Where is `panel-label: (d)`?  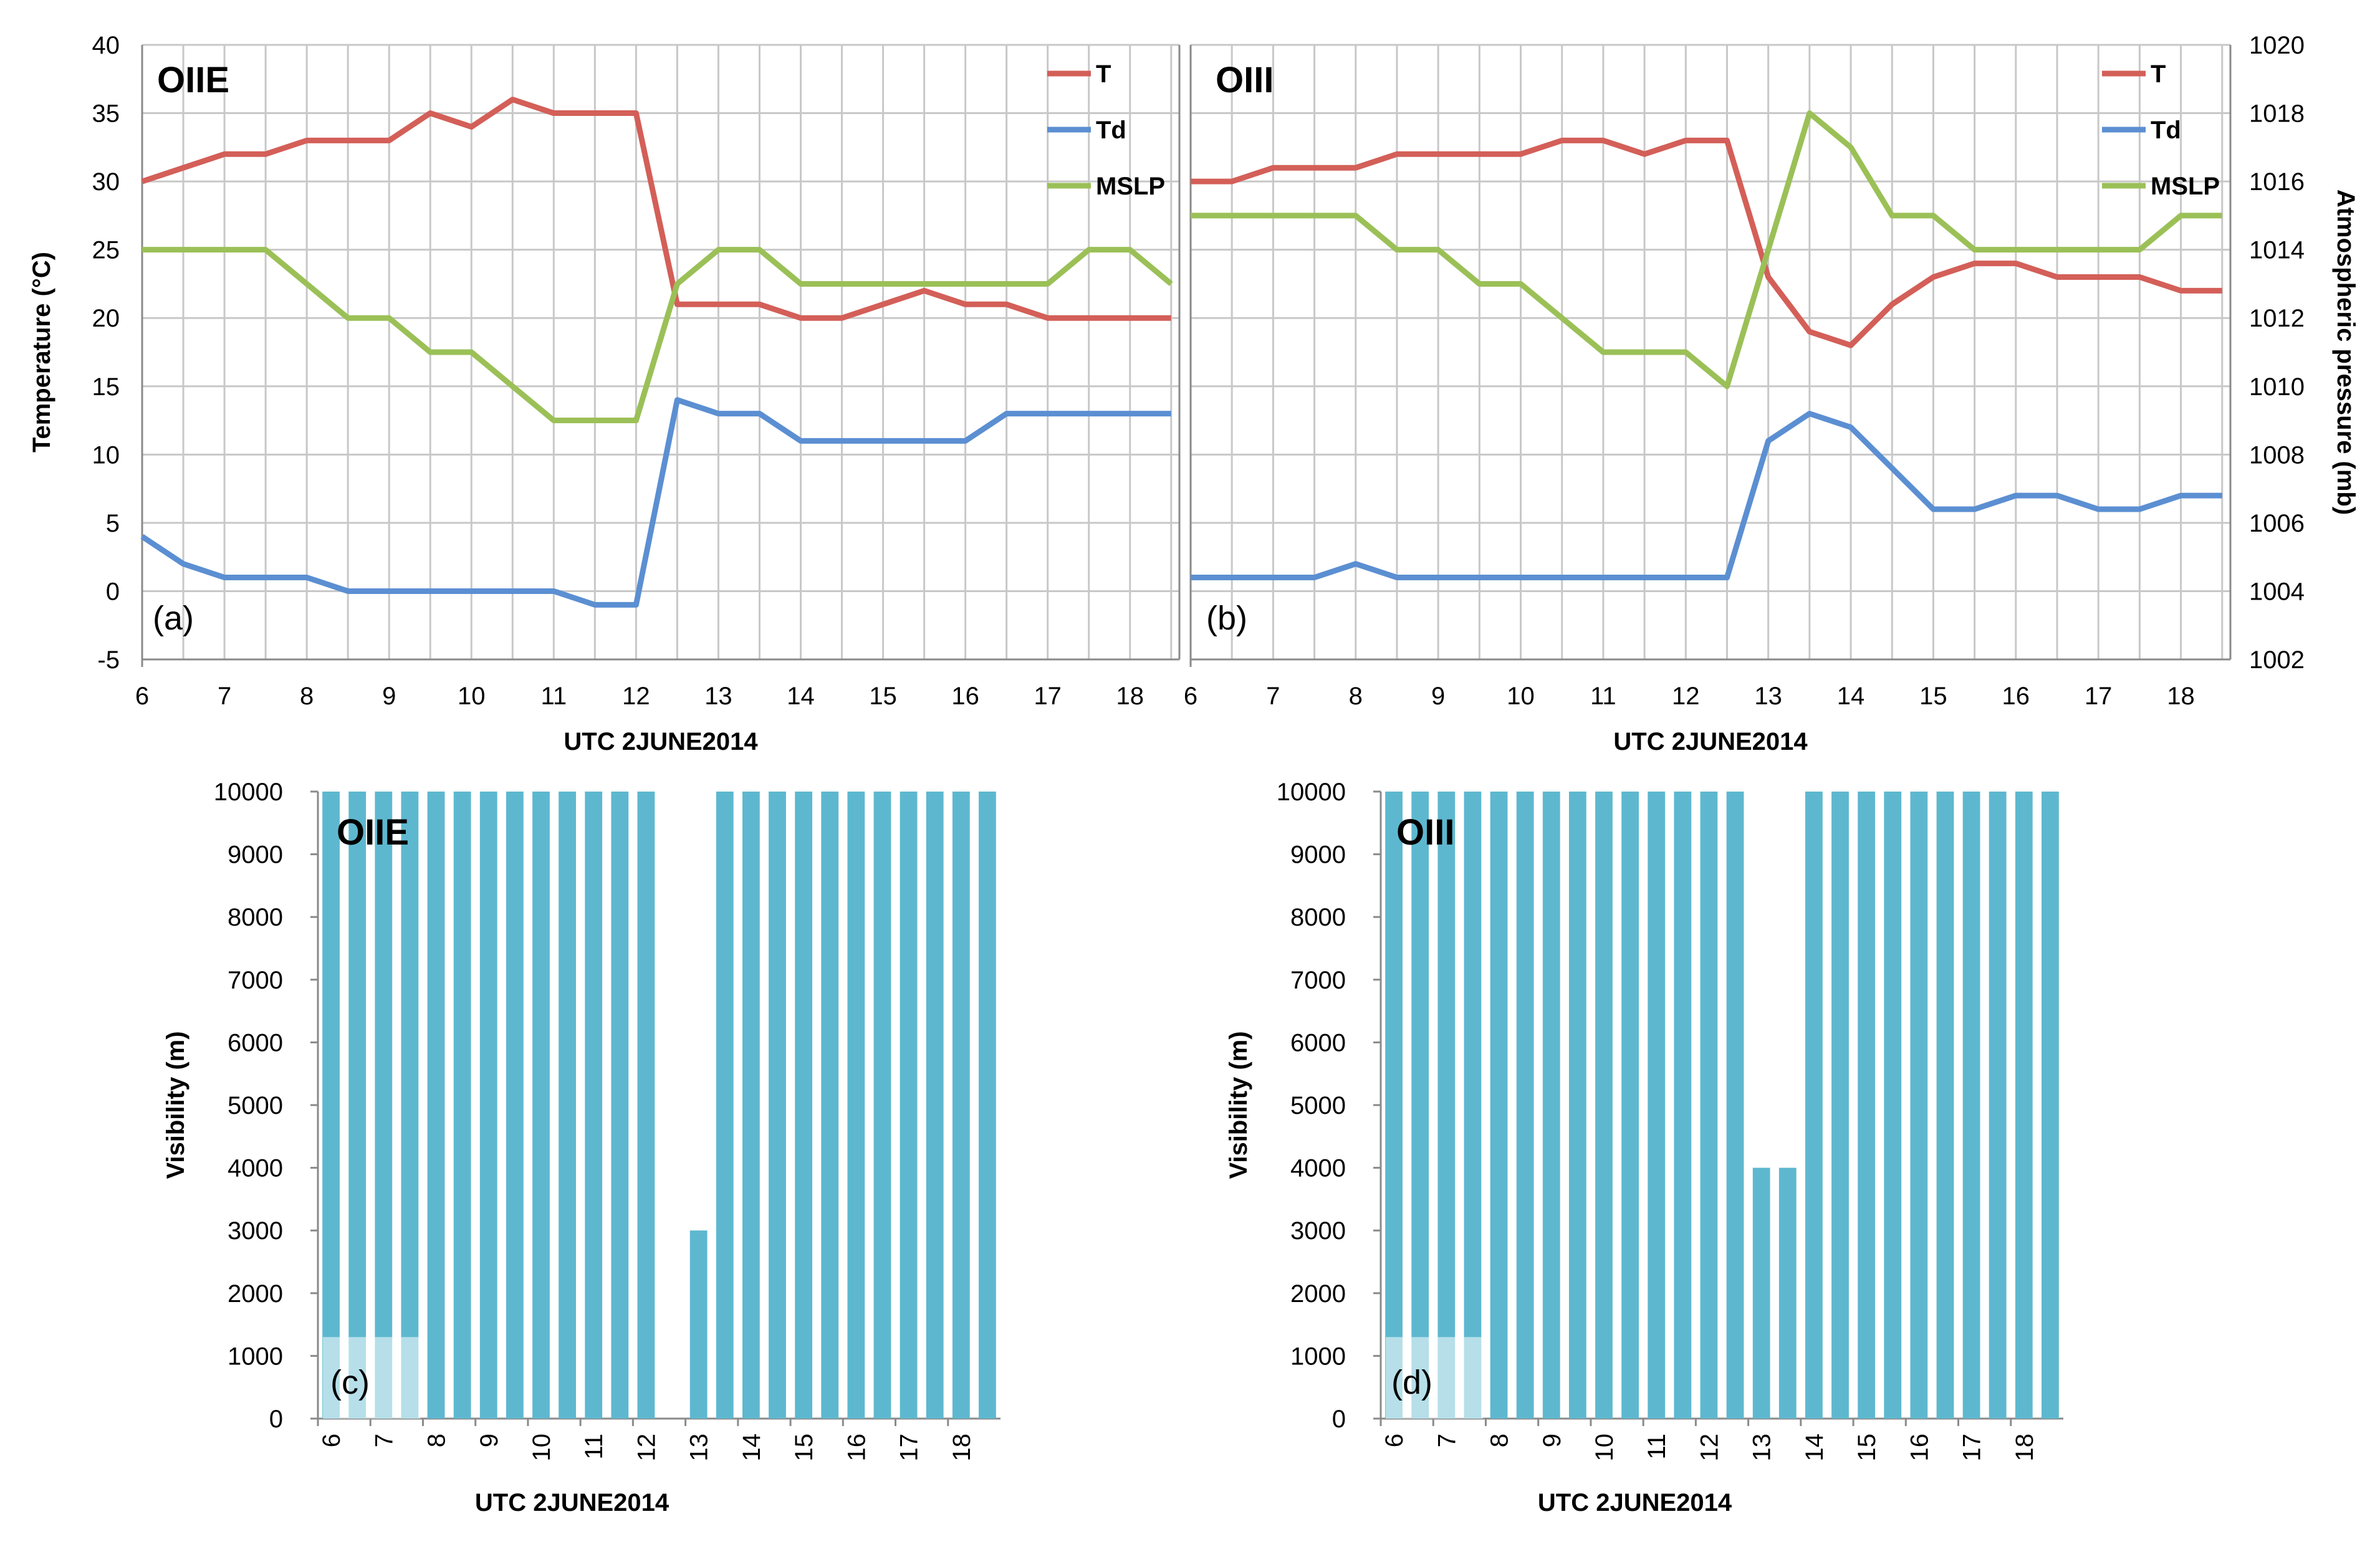
panel-label: (d) is located at coordinates (1411, 1383).